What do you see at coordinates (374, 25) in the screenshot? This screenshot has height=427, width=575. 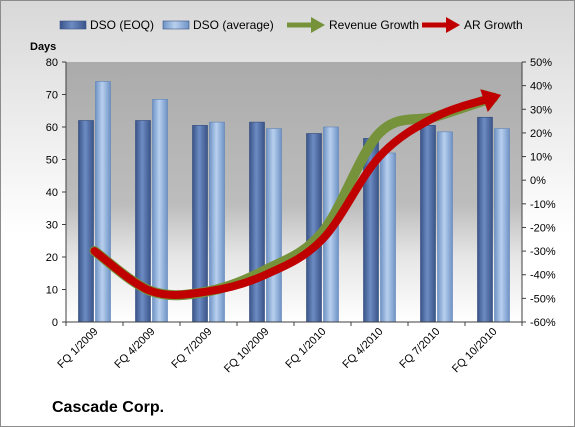 I see `legend-label: Revenue Growth` at bounding box center [374, 25].